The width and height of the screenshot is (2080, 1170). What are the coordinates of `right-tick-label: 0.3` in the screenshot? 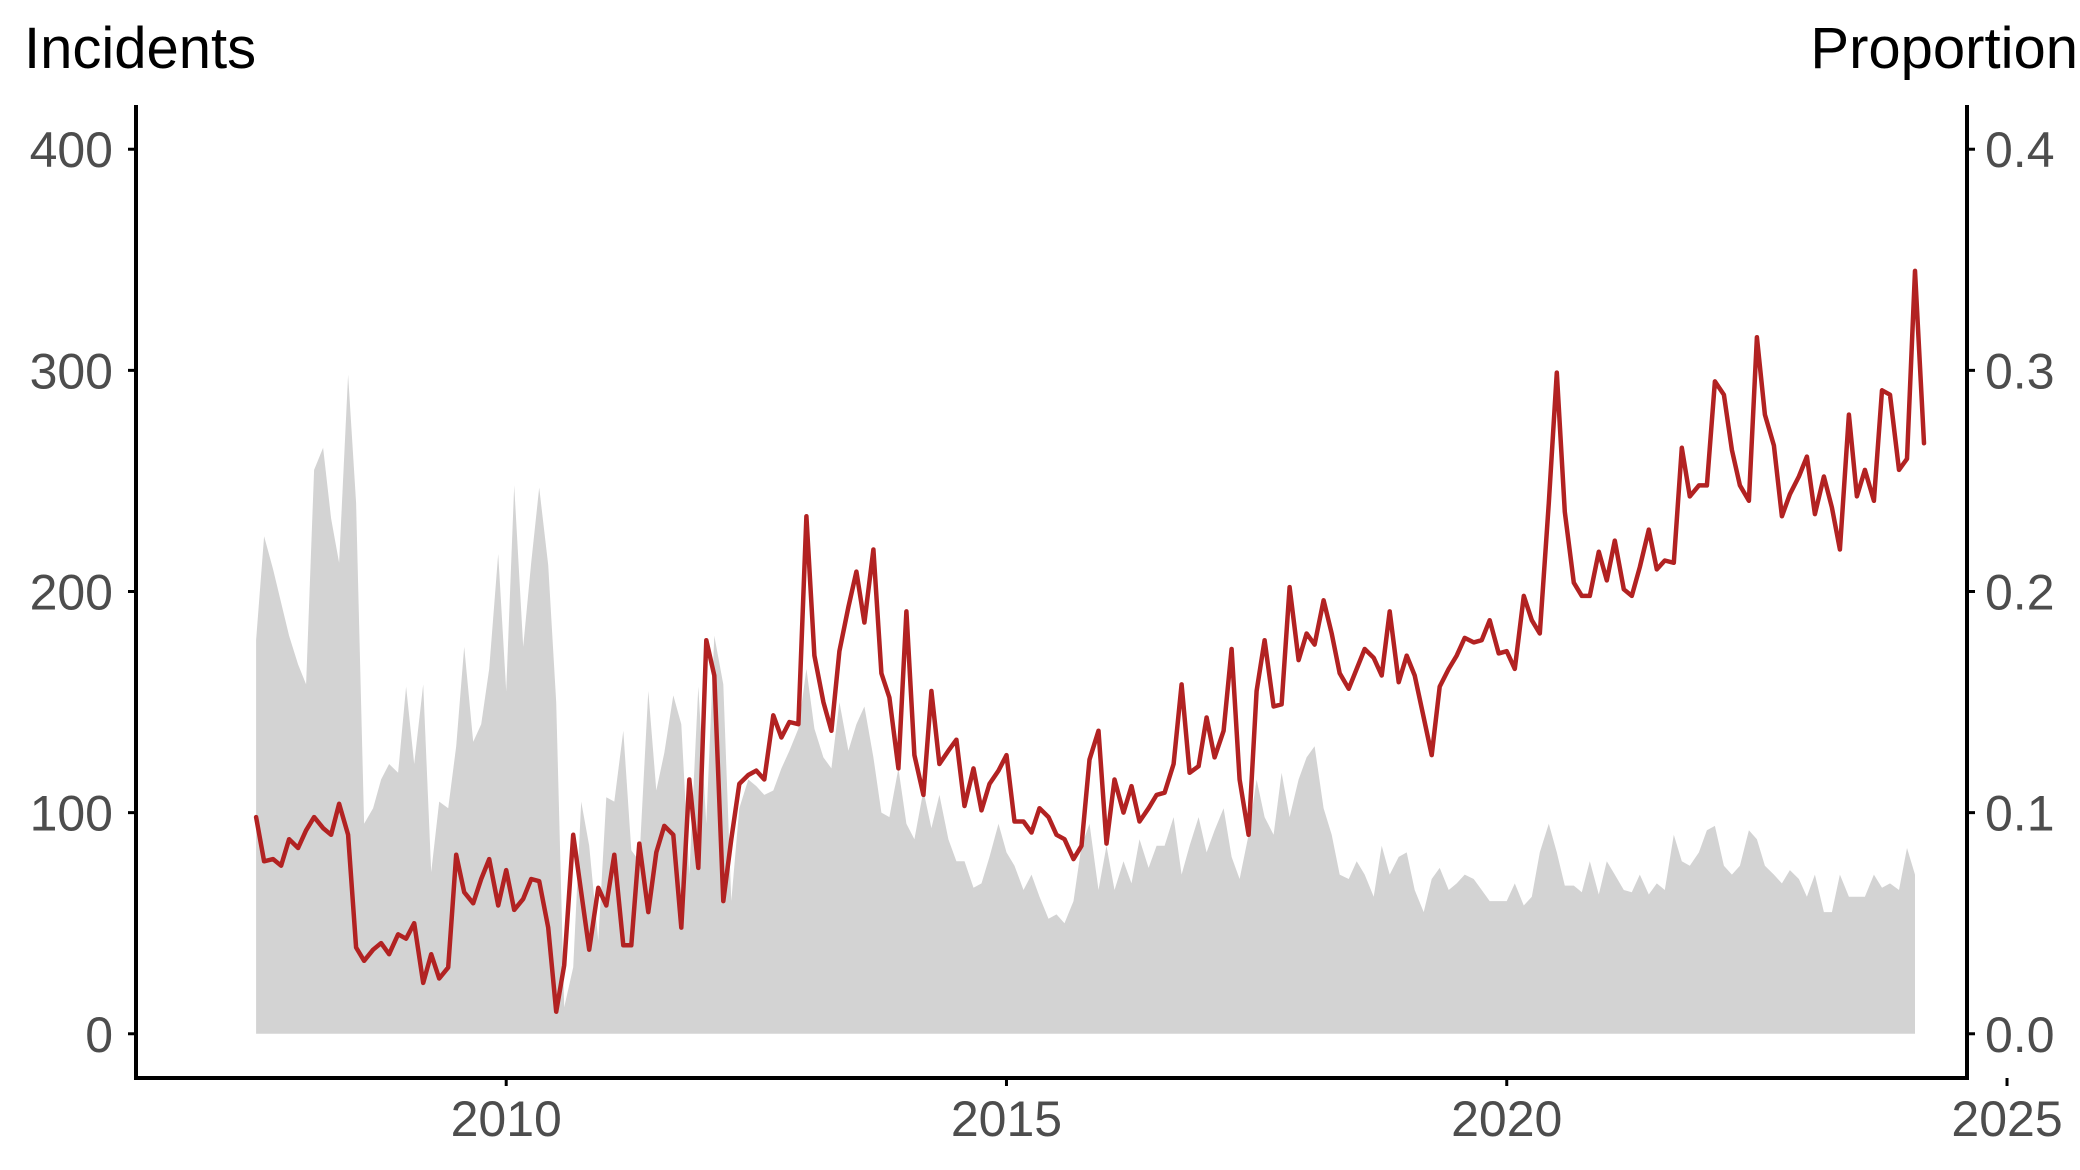 It's located at (2020, 371).